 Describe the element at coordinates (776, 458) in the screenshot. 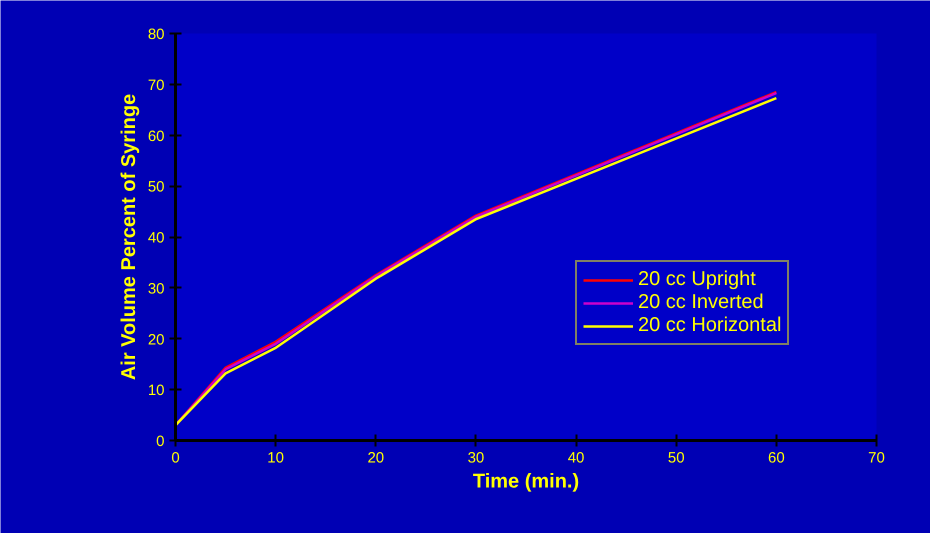

I see `x-tick-label: 60` at that location.